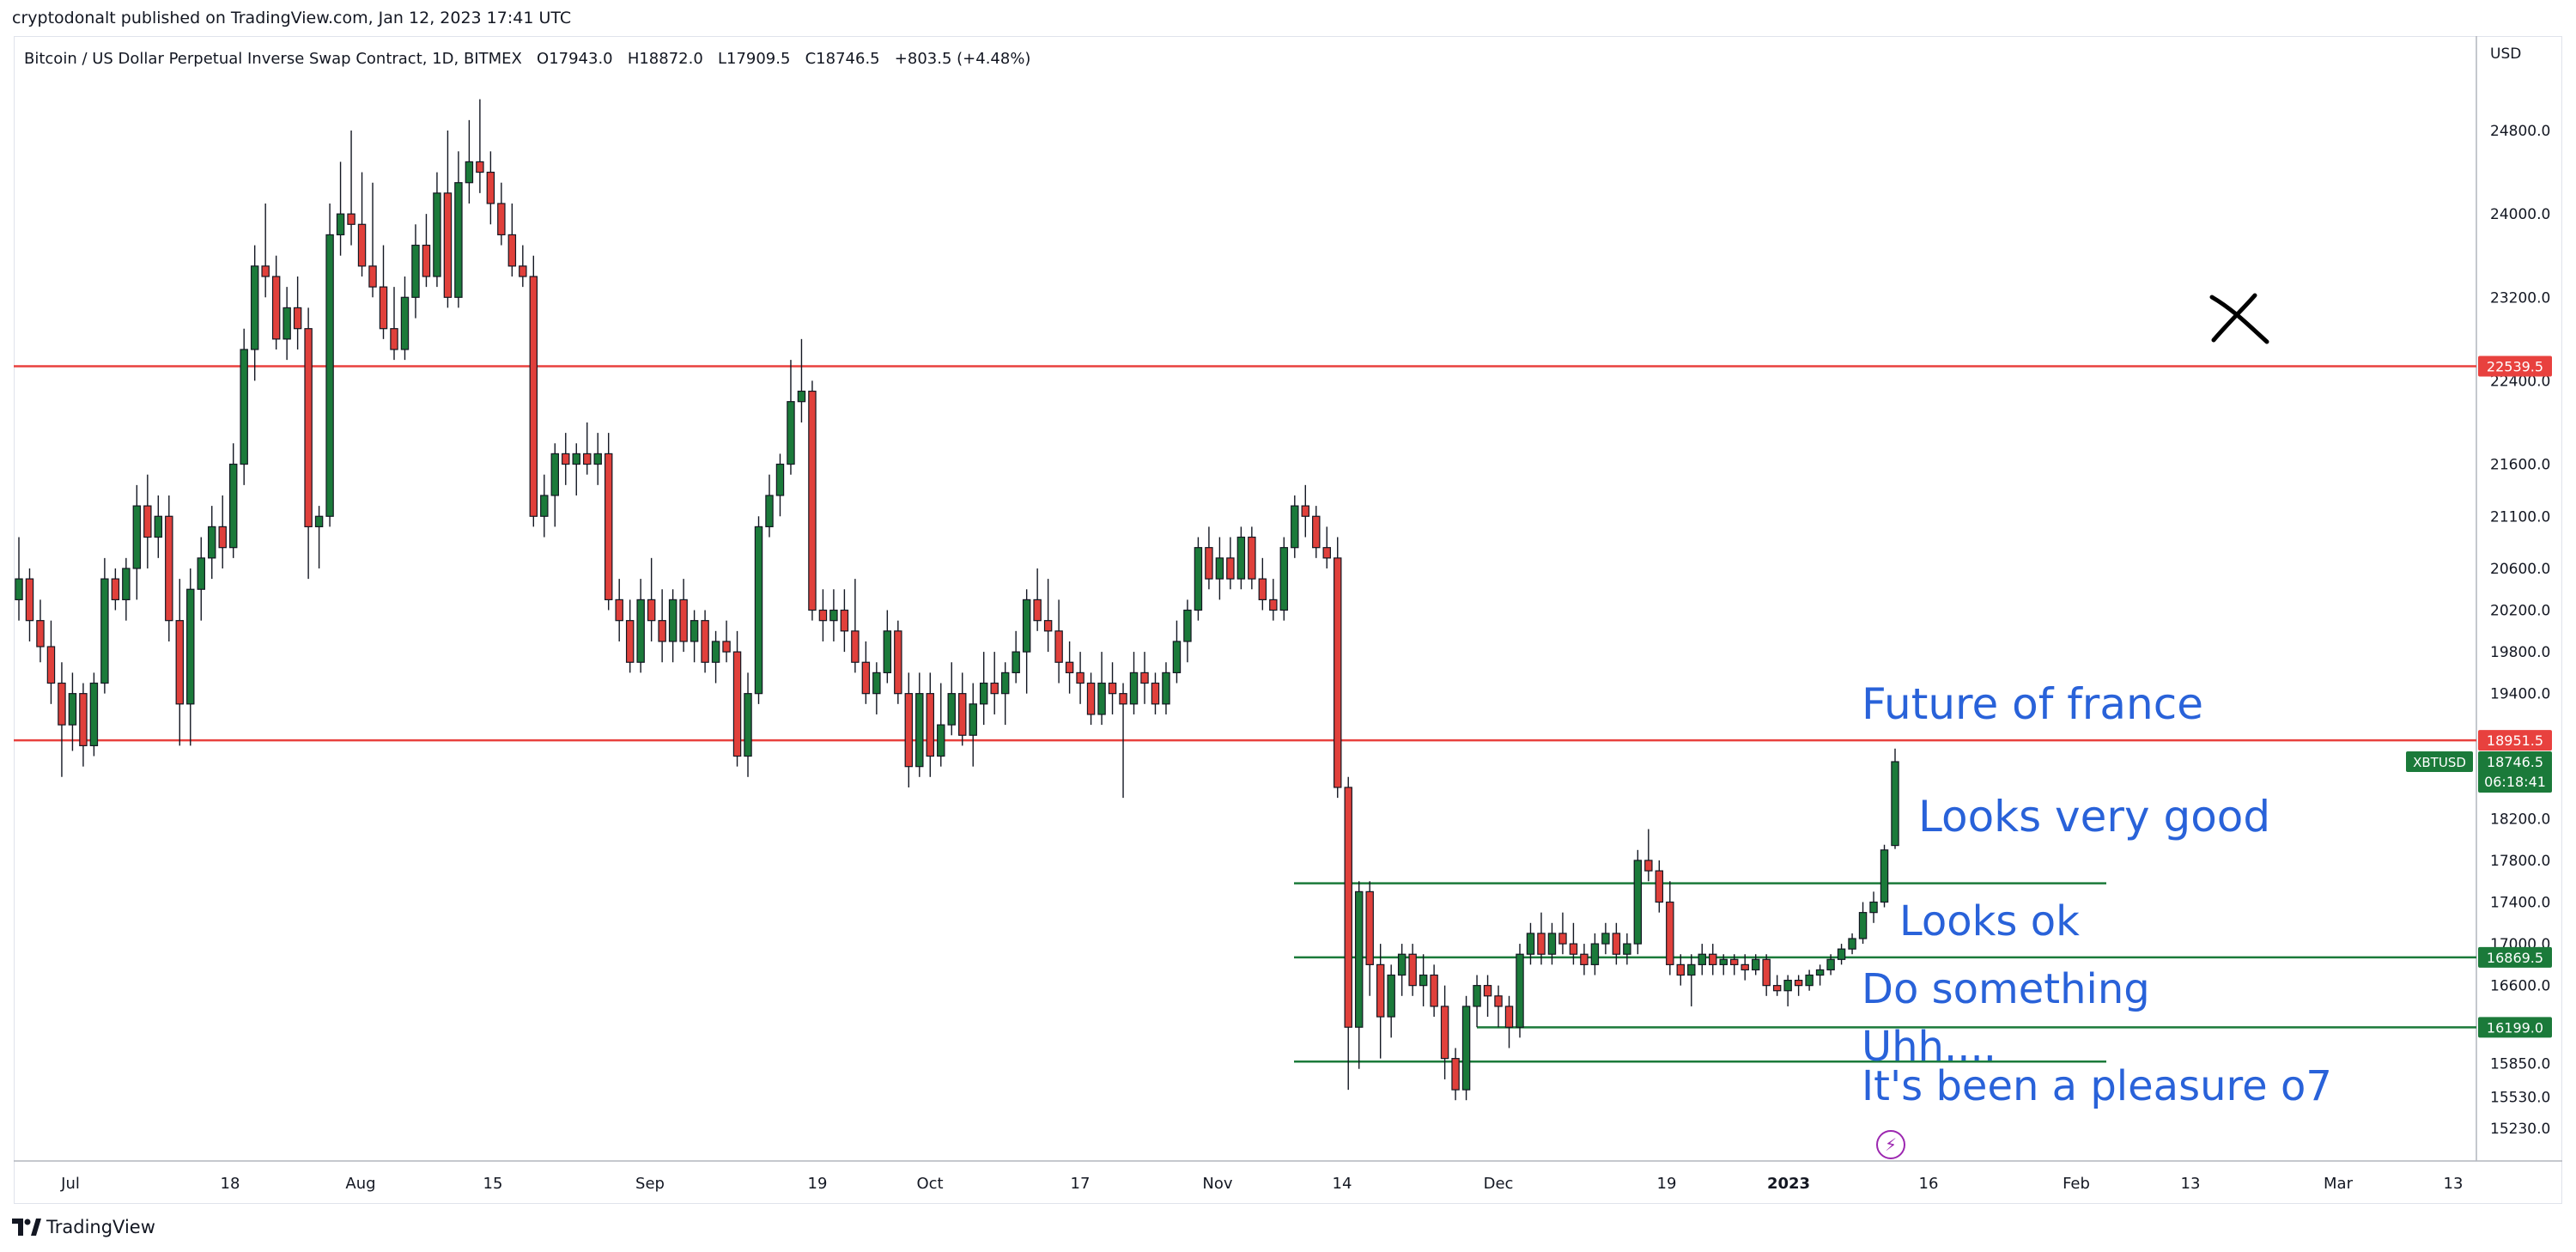 The image size is (2576, 1252). What do you see at coordinates (1890, 1144) in the screenshot?
I see `flash-icon: ⚡` at bounding box center [1890, 1144].